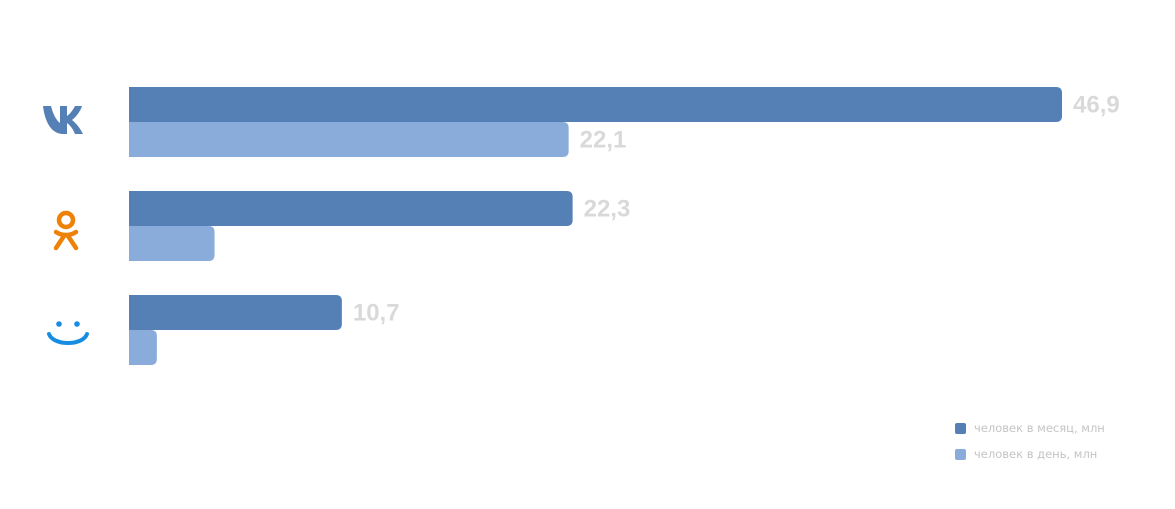  What do you see at coordinates (63, 120) in the screenshot?
I see `vk-icon` at bounding box center [63, 120].